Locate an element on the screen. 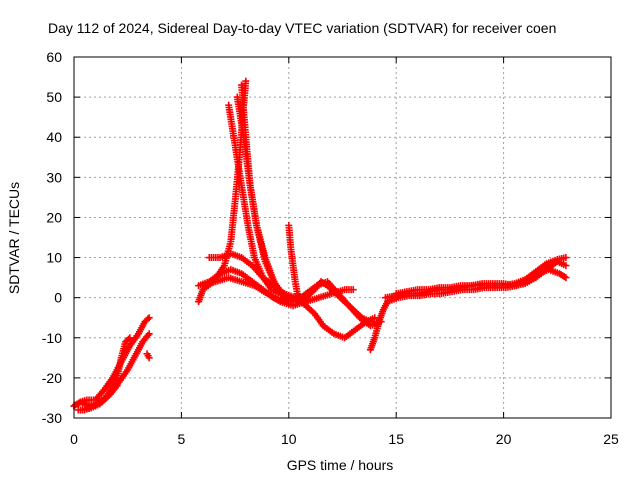 The height and width of the screenshot is (480, 640). x-tick-label: 15 is located at coordinates (396, 439).